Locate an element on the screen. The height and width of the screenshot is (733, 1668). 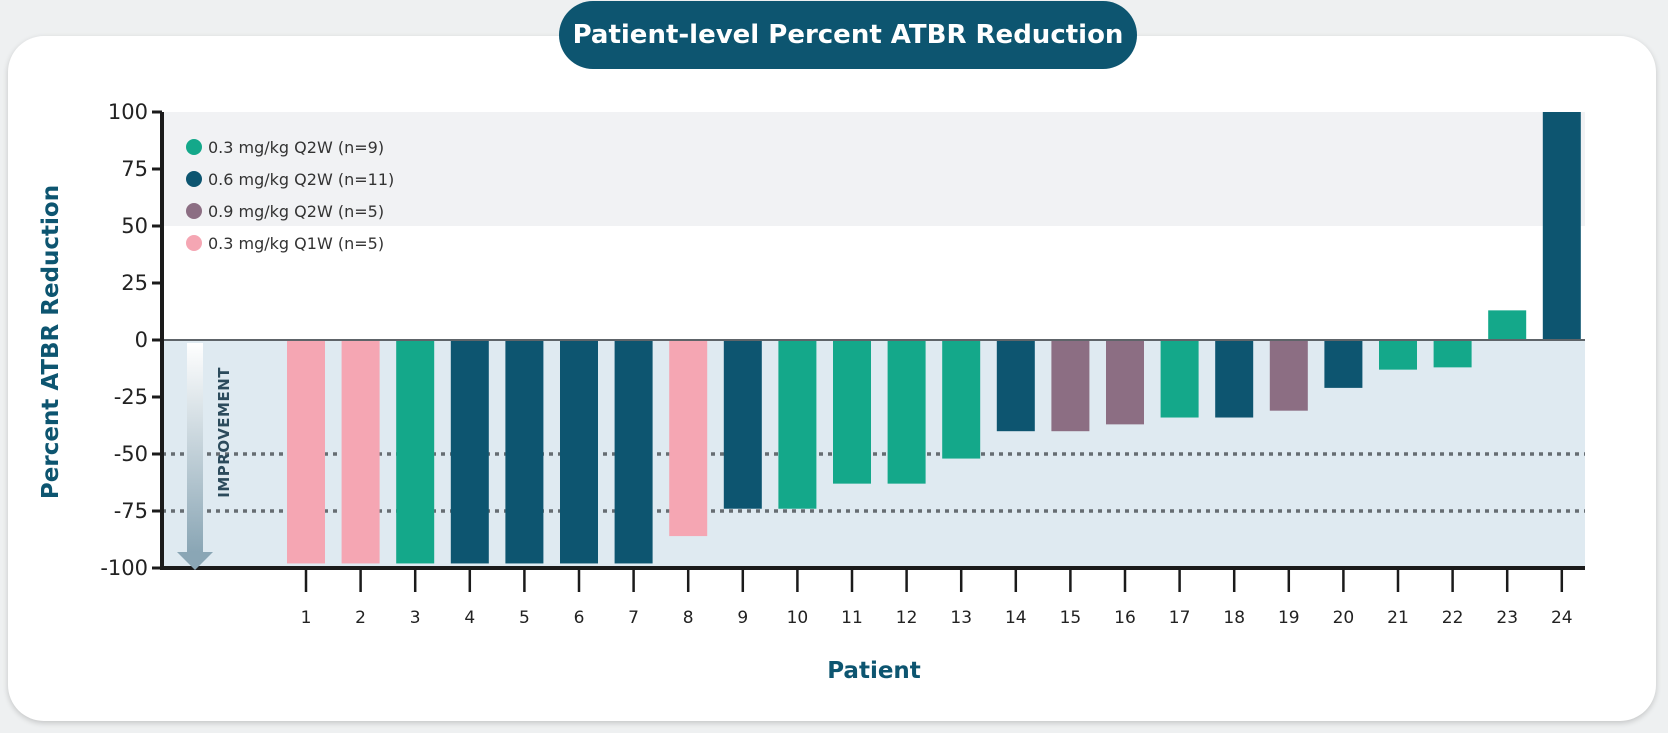
x-tick-label: 1 is located at coordinates (306, 618).